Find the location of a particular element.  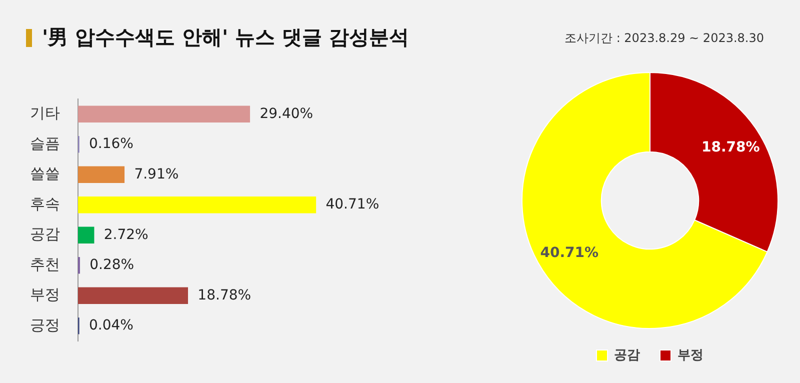

y-tick-label: 부정 is located at coordinates (45, 295).